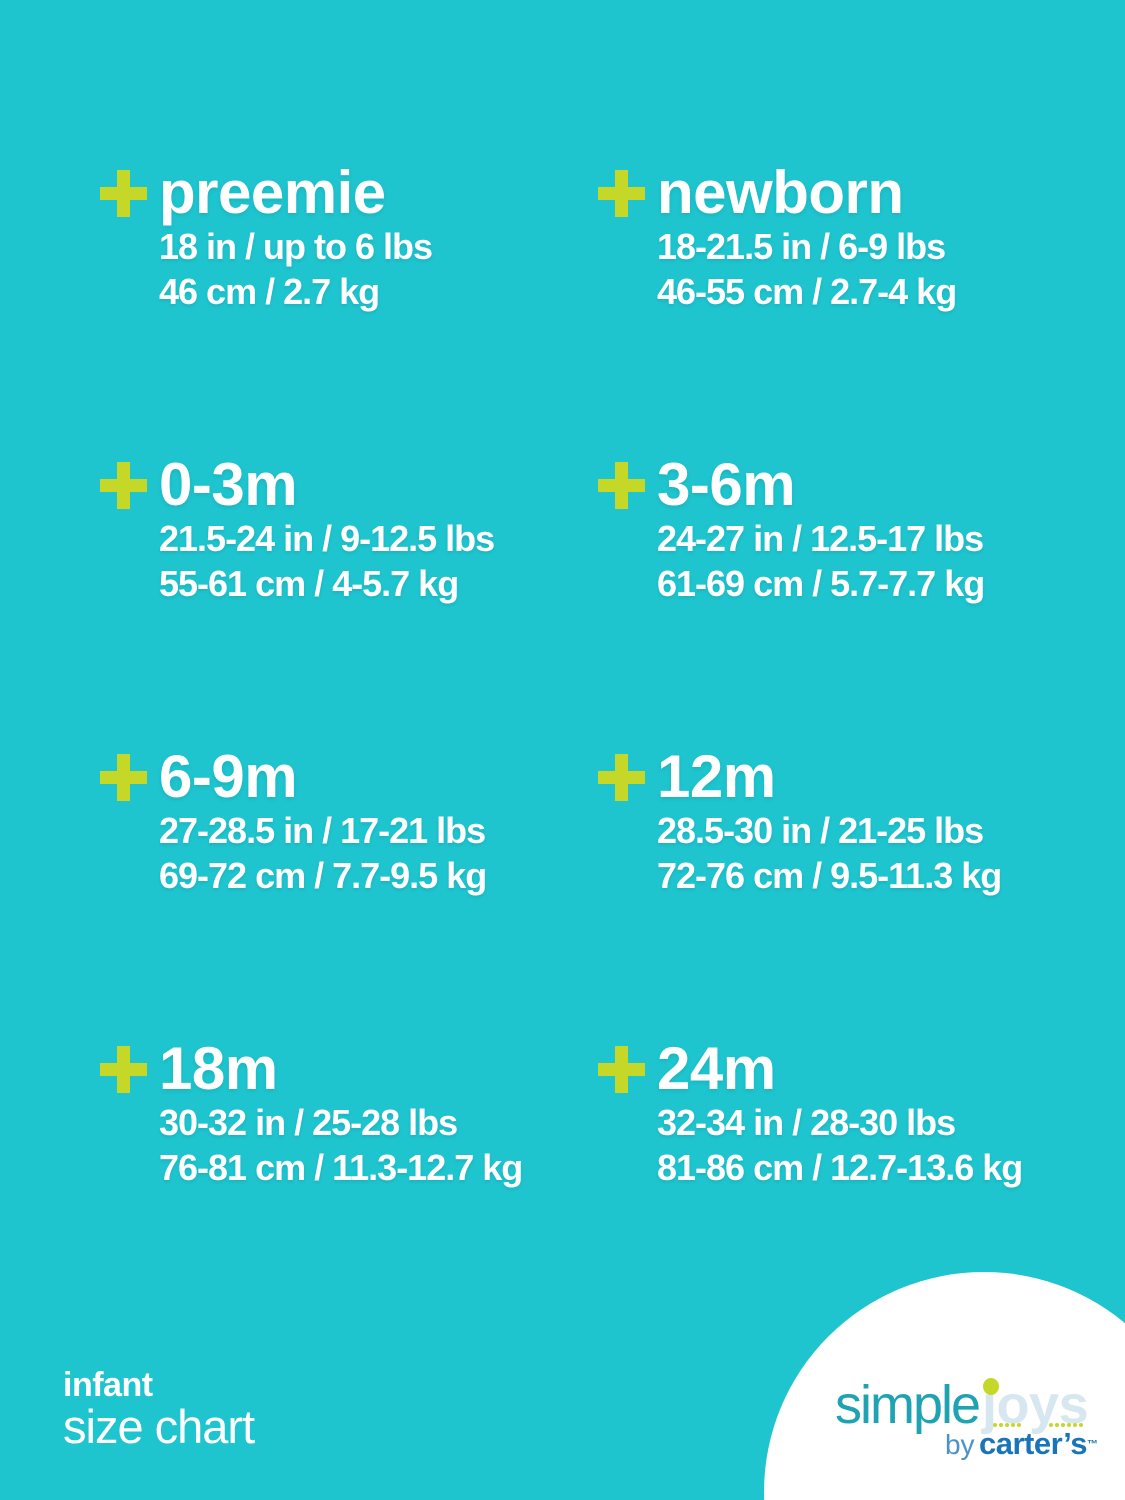 The image size is (1125, 1500). I want to click on size-header: 6-9m, so click(293, 776).